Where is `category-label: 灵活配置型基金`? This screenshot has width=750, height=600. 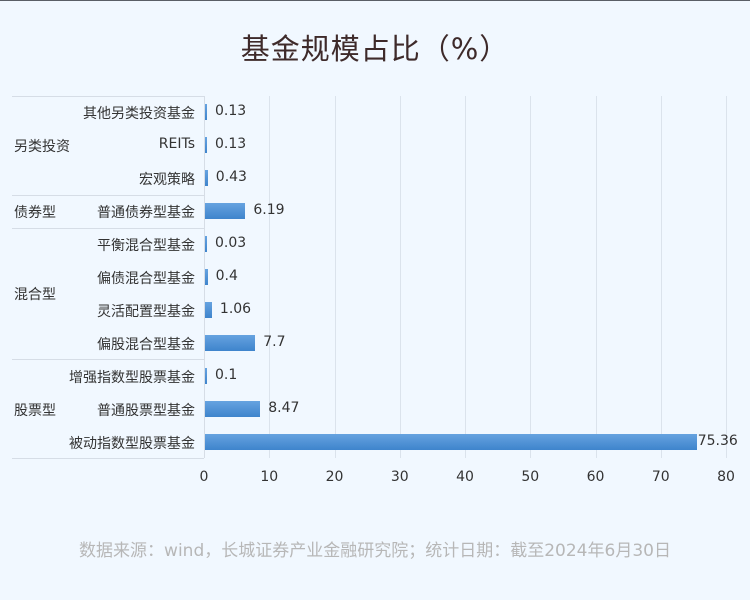
category-label: 灵活配置型基金 is located at coordinates (146, 312).